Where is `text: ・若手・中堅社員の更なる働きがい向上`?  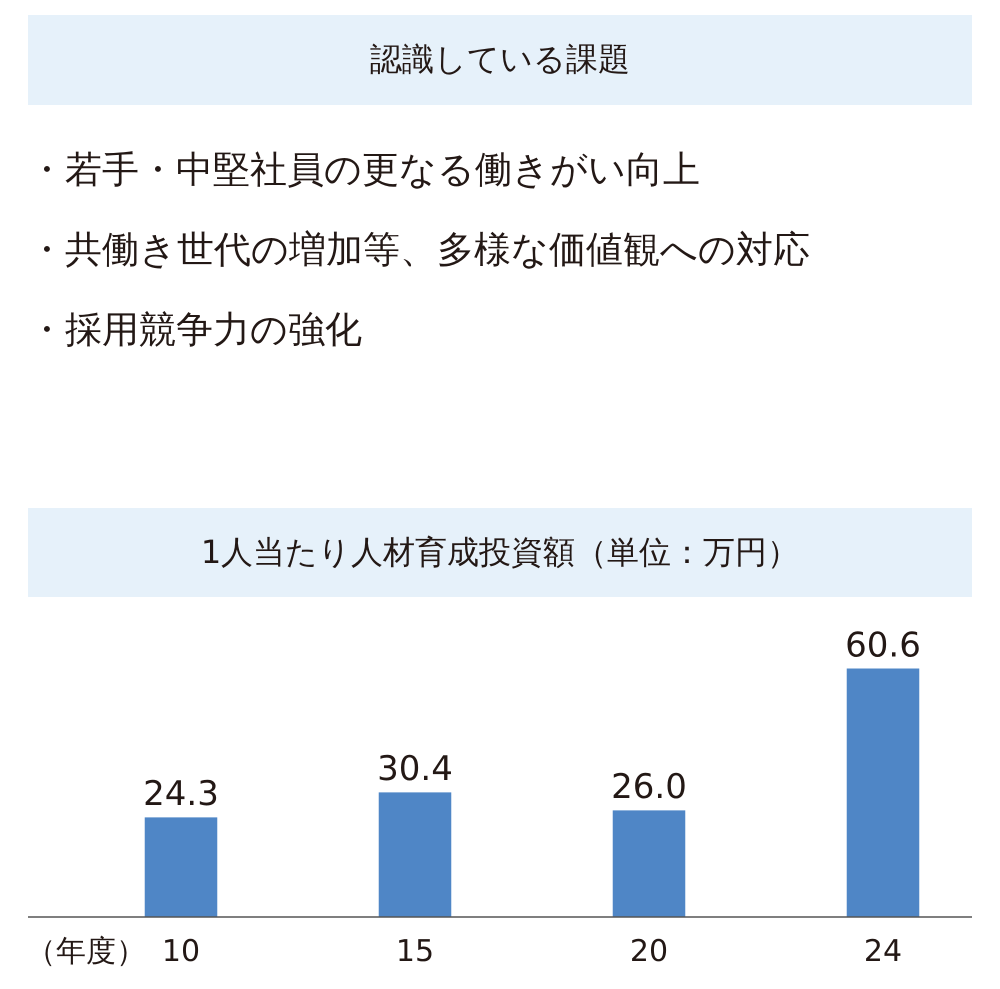
text: ・若手・中堅社員の更なる働きがい向上 is located at coordinates (364, 170).